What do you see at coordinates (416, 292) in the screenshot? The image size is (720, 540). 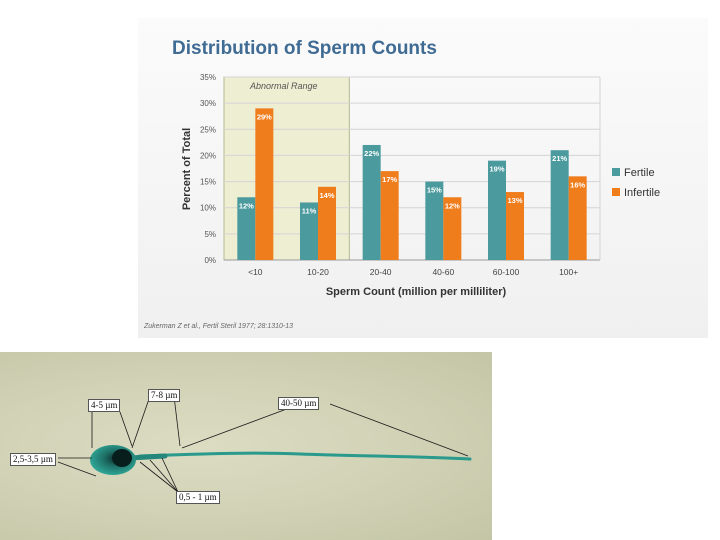 I see `x-axis-label: Sperm Count (million per milliliter)` at bounding box center [416, 292].